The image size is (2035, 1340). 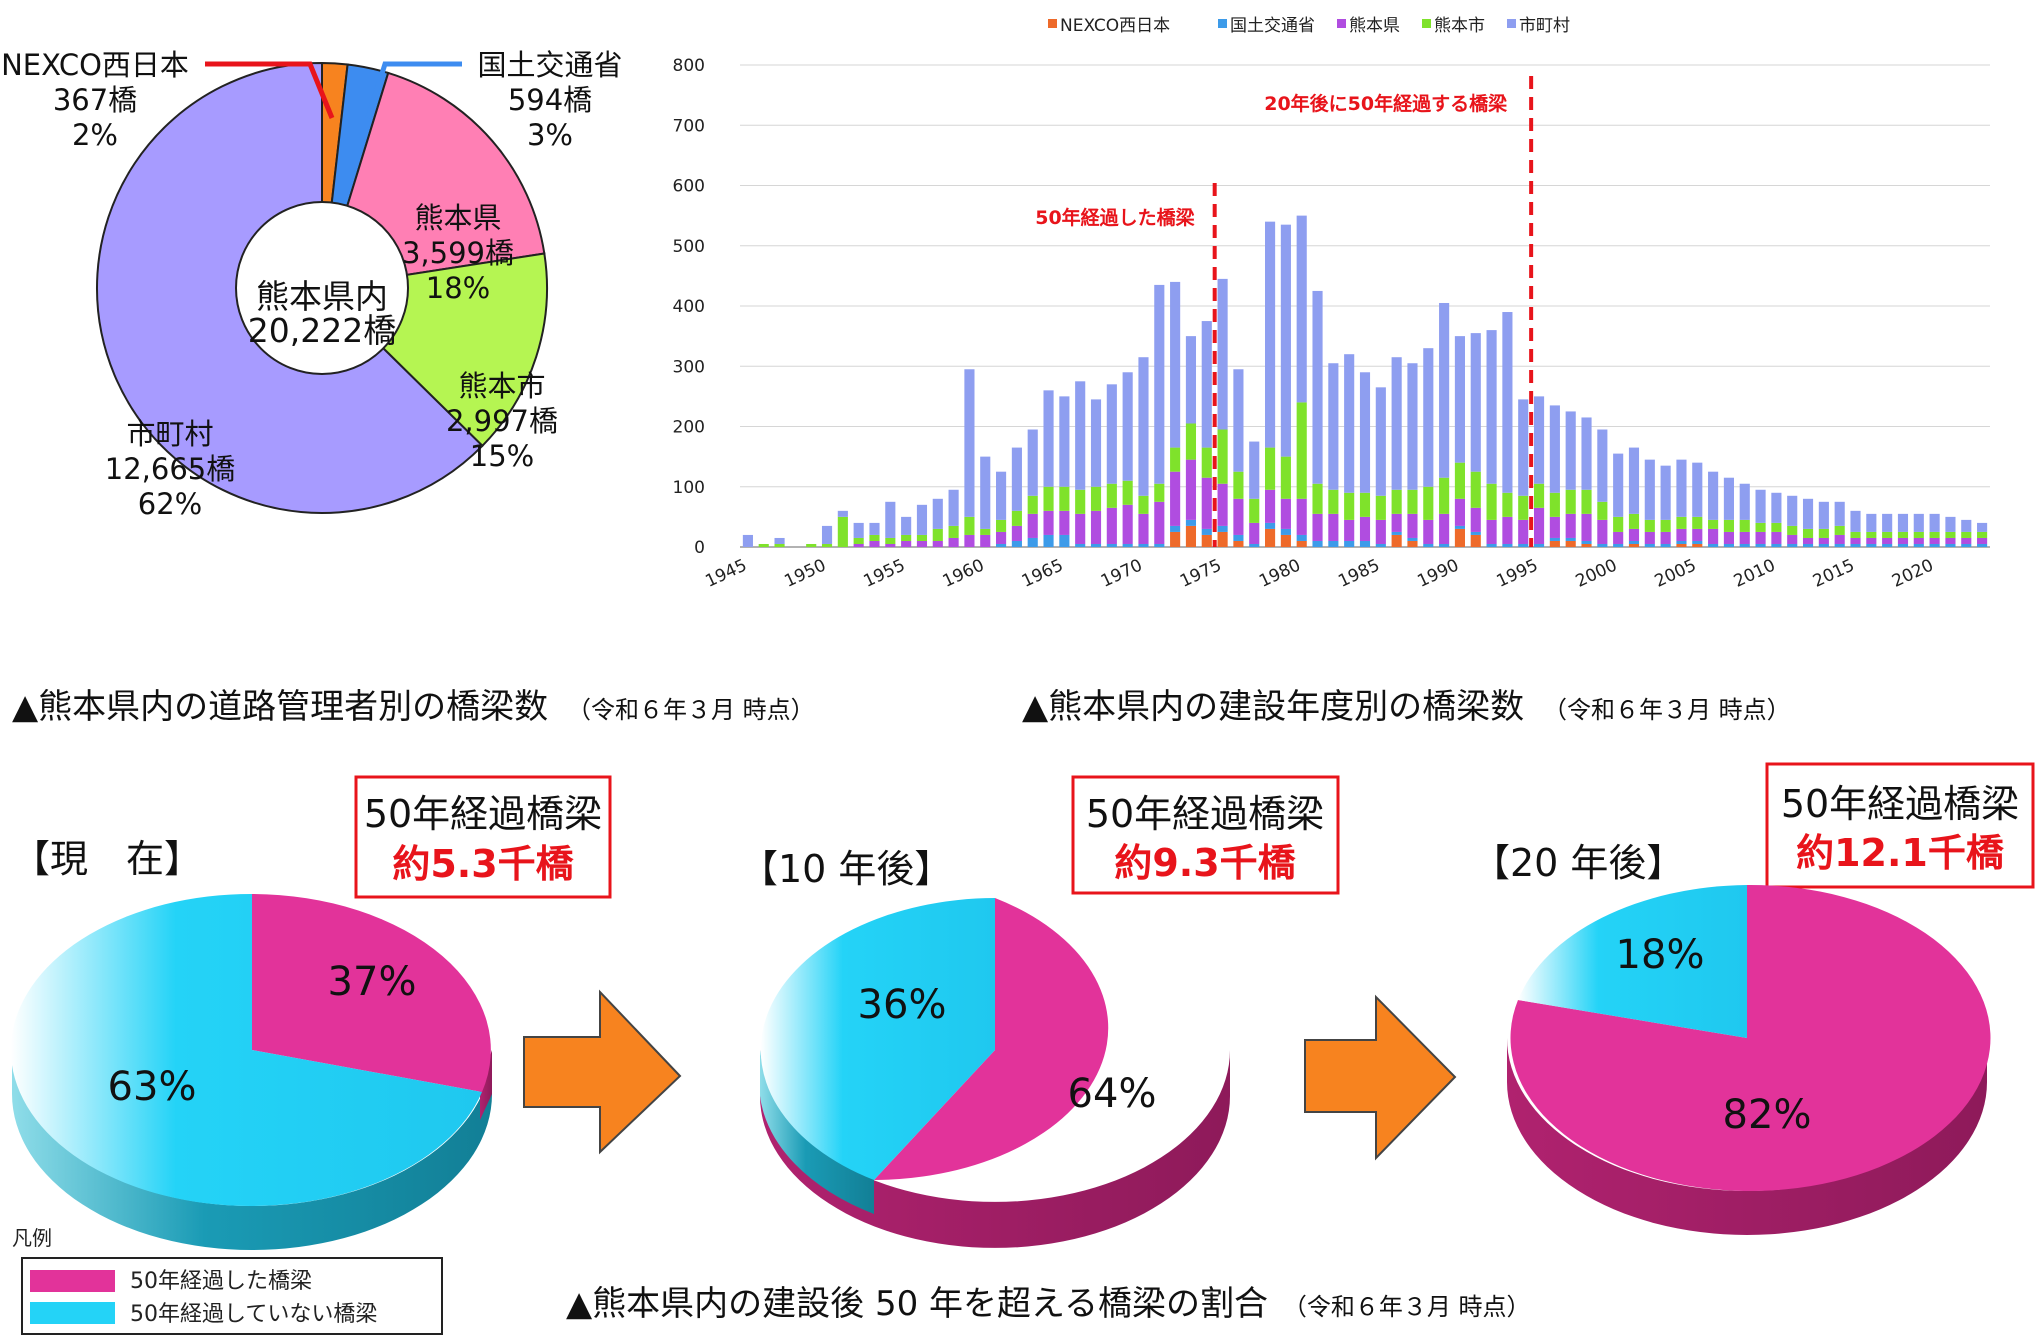 I want to click on pie3d-now: 37% 63%, so click(x=251, y=1071).